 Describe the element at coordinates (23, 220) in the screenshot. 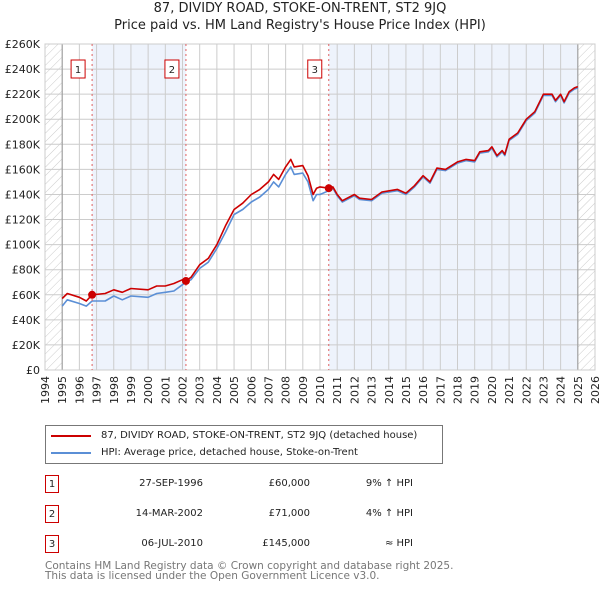

I see `y-tick-label: £120K` at that location.